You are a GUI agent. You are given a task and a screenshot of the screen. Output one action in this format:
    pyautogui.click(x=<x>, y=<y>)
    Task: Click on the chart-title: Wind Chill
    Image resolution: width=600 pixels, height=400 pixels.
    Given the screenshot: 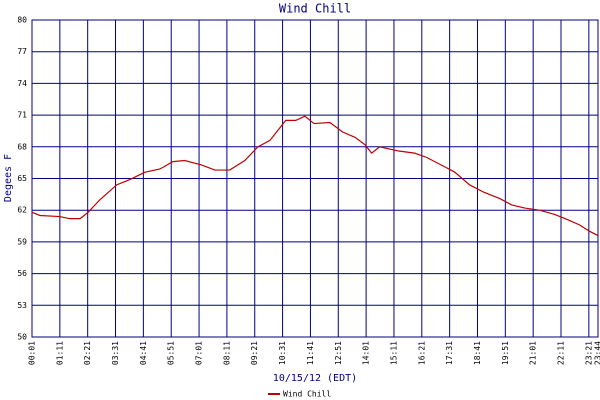 What is the action you would take?
    pyautogui.click(x=315, y=9)
    